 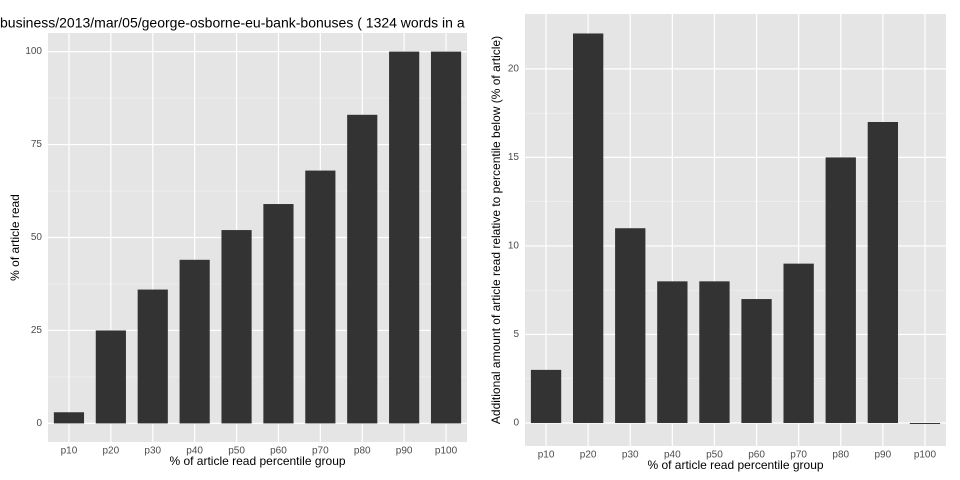 I want to click on y-tick-label: 75, so click(x=37, y=144).